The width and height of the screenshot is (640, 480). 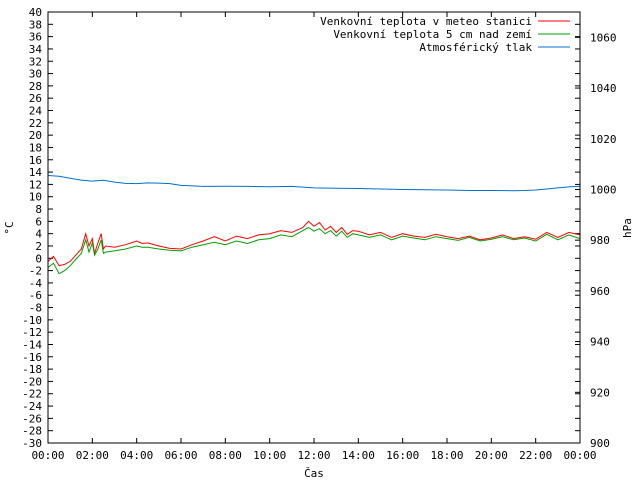 What do you see at coordinates (491, 455) in the screenshot?
I see `x-tick-label: 20:00` at bounding box center [491, 455].